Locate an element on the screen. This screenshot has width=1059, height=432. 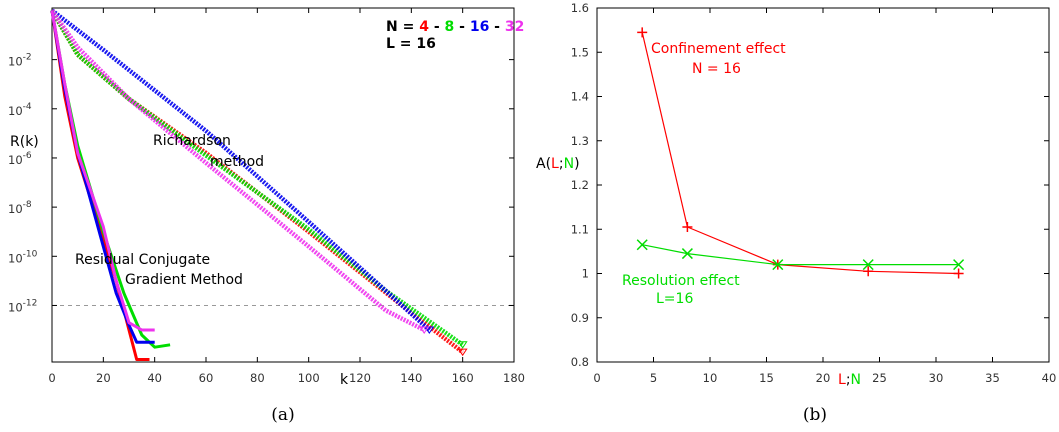
legend-l: L = 16 is located at coordinates (411, 44).